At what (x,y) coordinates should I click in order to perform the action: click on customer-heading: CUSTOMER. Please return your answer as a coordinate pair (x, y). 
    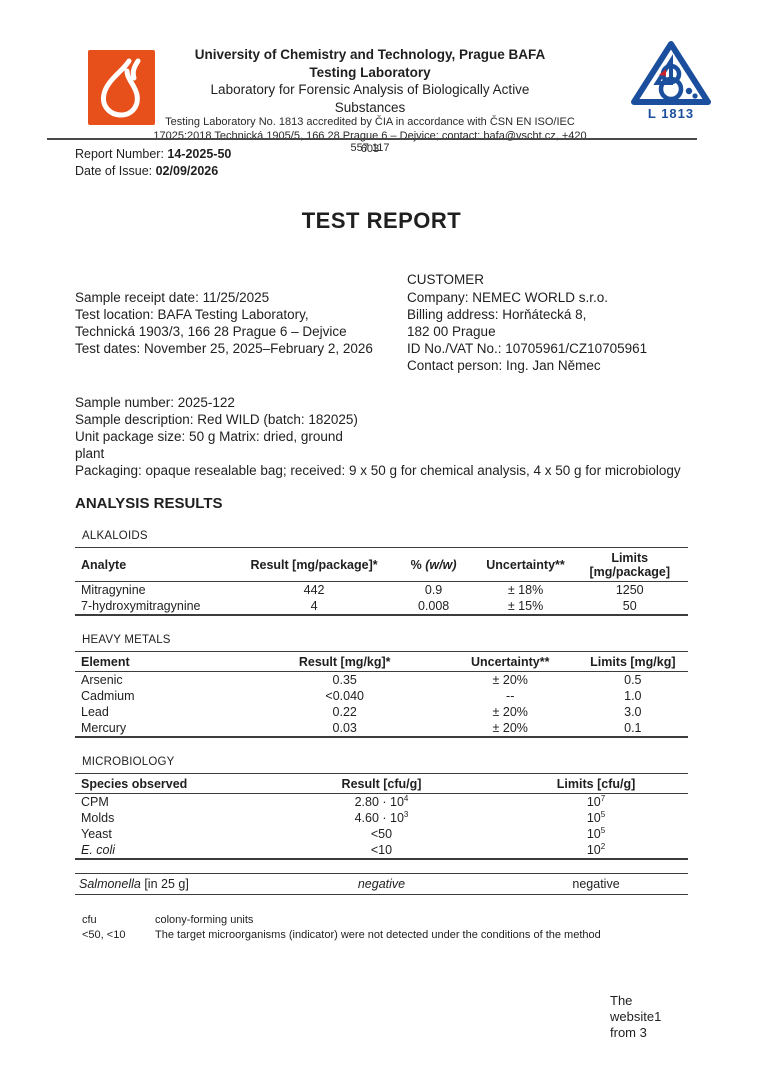
    Looking at the image, I should click on (446, 279).